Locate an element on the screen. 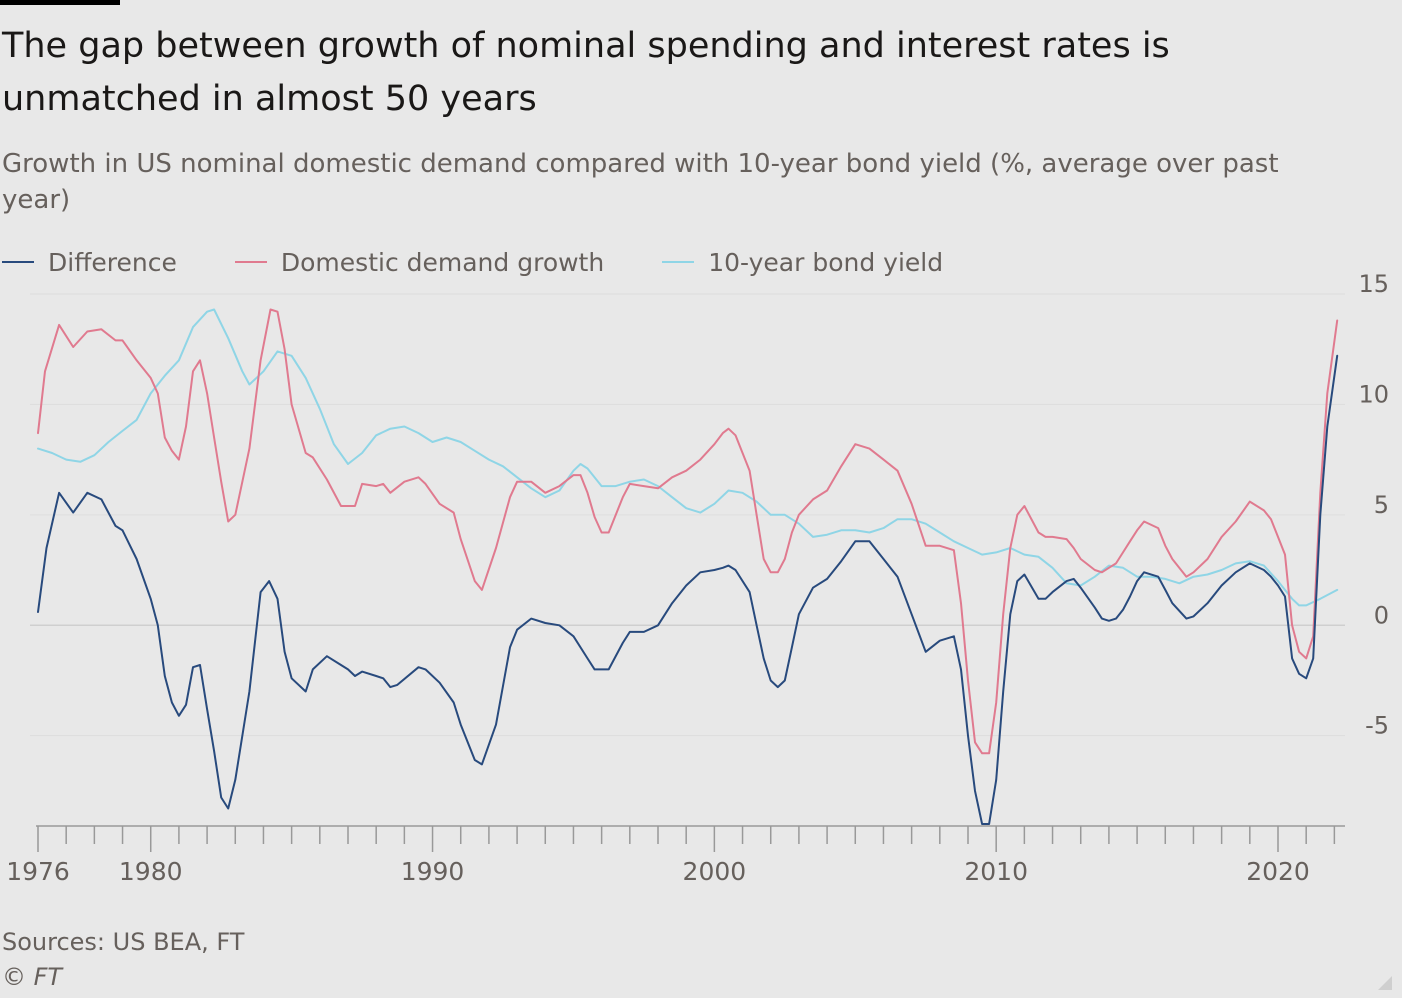 Image resolution: width=1402 pixels, height=998 pixels. x-tick-label: 2010 is located at coordinates (996, 871).